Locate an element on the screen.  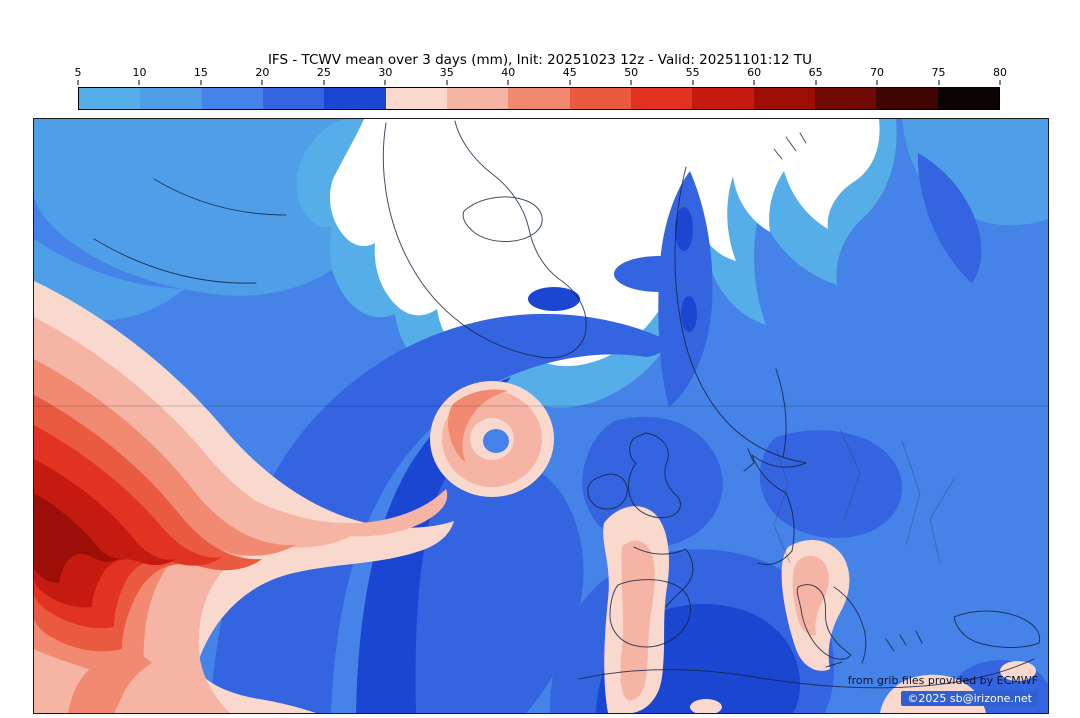
map-region-ne-streak is located at coordinates (949, 218).